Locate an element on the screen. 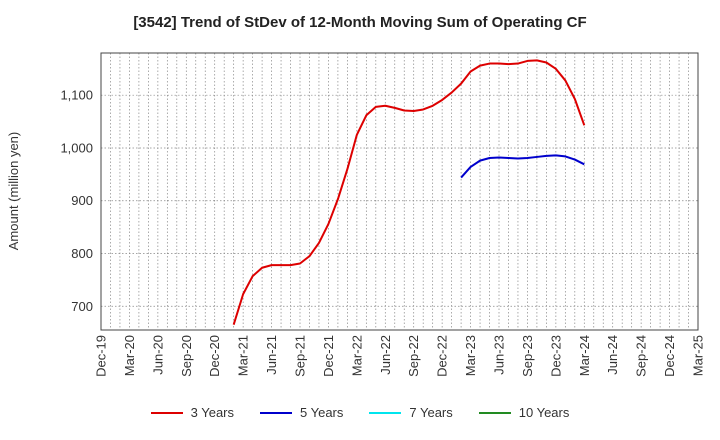 Image resolution: width=720 pixels, height=440 pixels. x-tick-label: Mar-21 is located at coordinates (243, 355).